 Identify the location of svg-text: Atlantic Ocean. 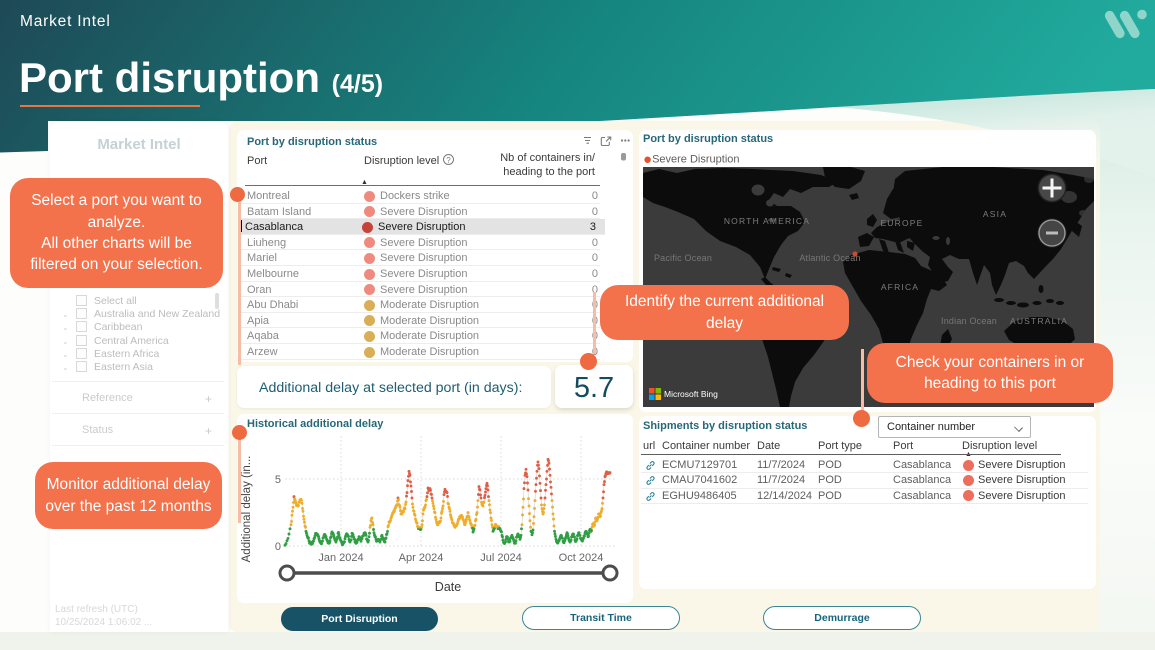
(829, 258).